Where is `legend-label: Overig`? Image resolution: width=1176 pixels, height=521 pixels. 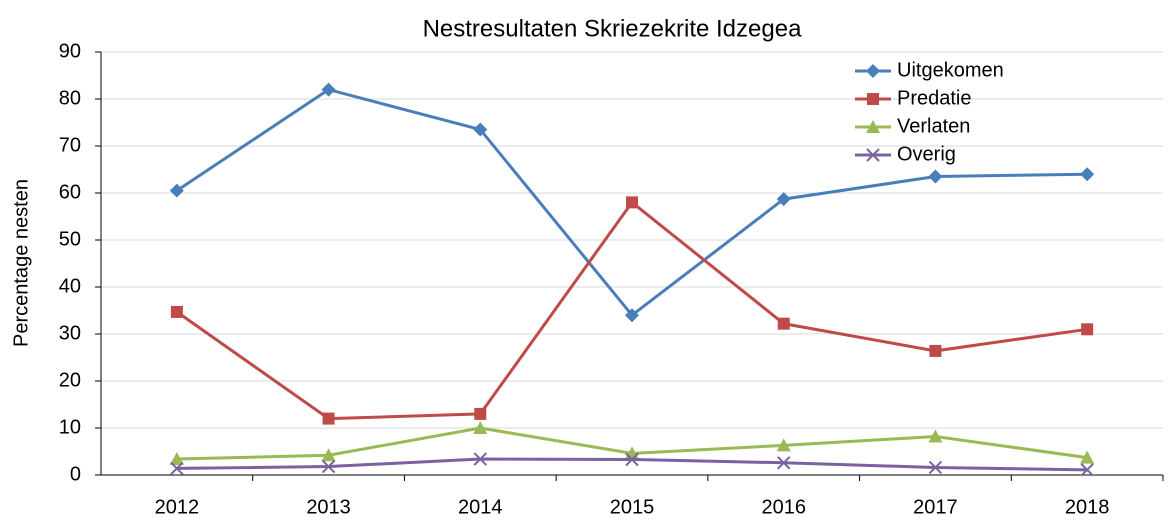 legend-label: Overig is located at coordinates (926, 154).